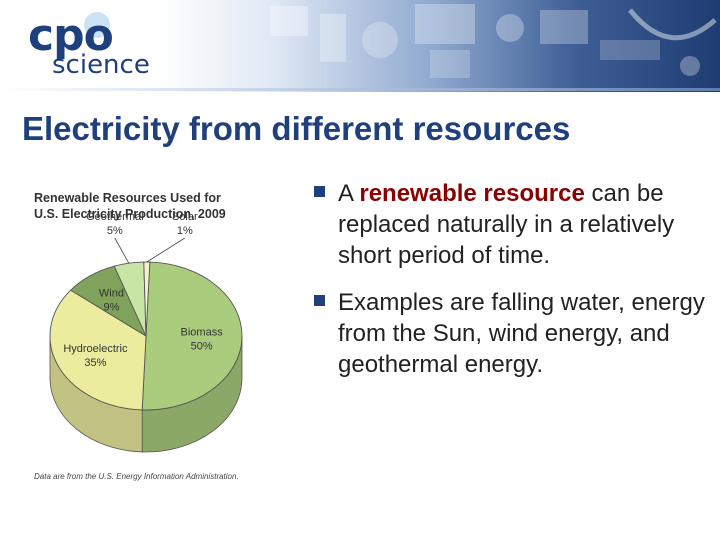 The width and height of the screenshot is (720, 540). Describe the element at coordinates (115, 231) in the screenshot. I see `slice-value-geothermal: 5%` at that location.